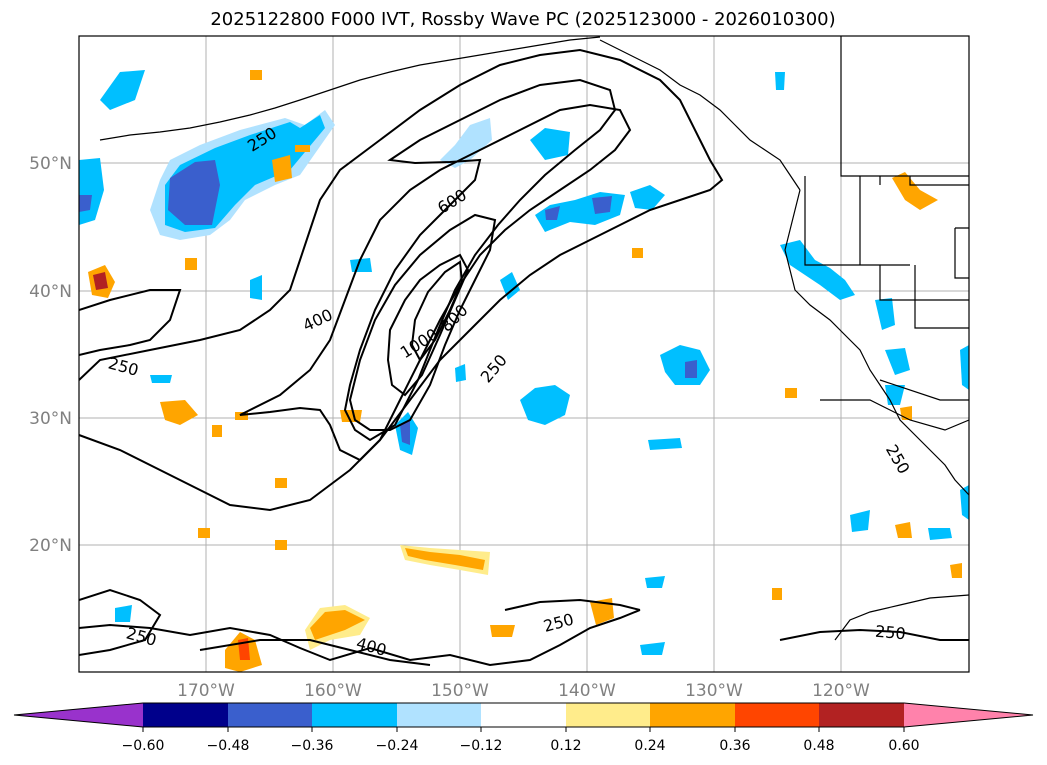  I want to click on lon-label: 140°W, so click(587, 691).